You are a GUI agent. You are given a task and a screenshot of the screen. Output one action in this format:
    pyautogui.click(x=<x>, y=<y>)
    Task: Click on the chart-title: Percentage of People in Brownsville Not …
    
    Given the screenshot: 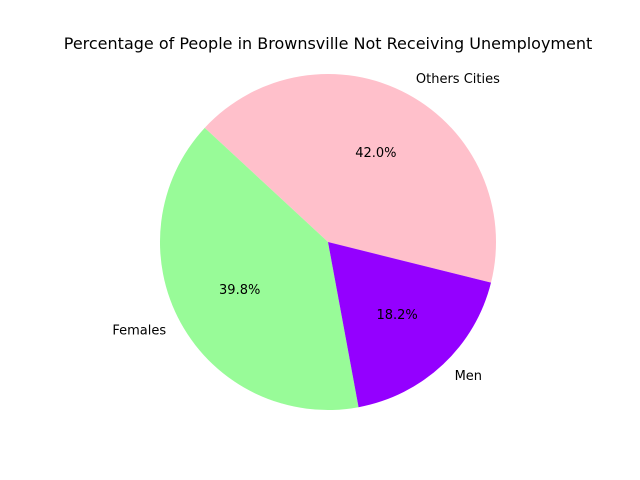 What is the action you would take?
    pyautogui.click(x=328, y=43)
    